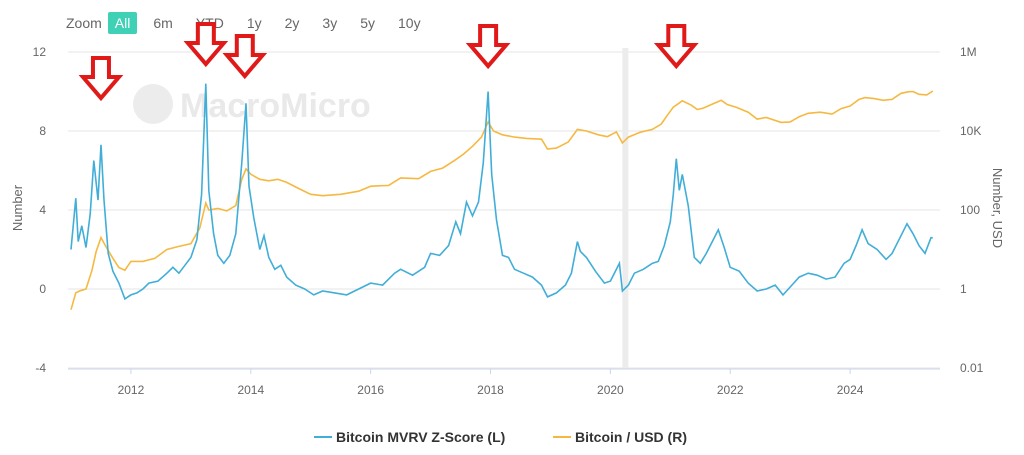 The image size is (1024, 455). What do you see at coordinates (968, 52) in the screenshot?
I see `y-right-tick-label: 1M` at bounding box center [968, 52].